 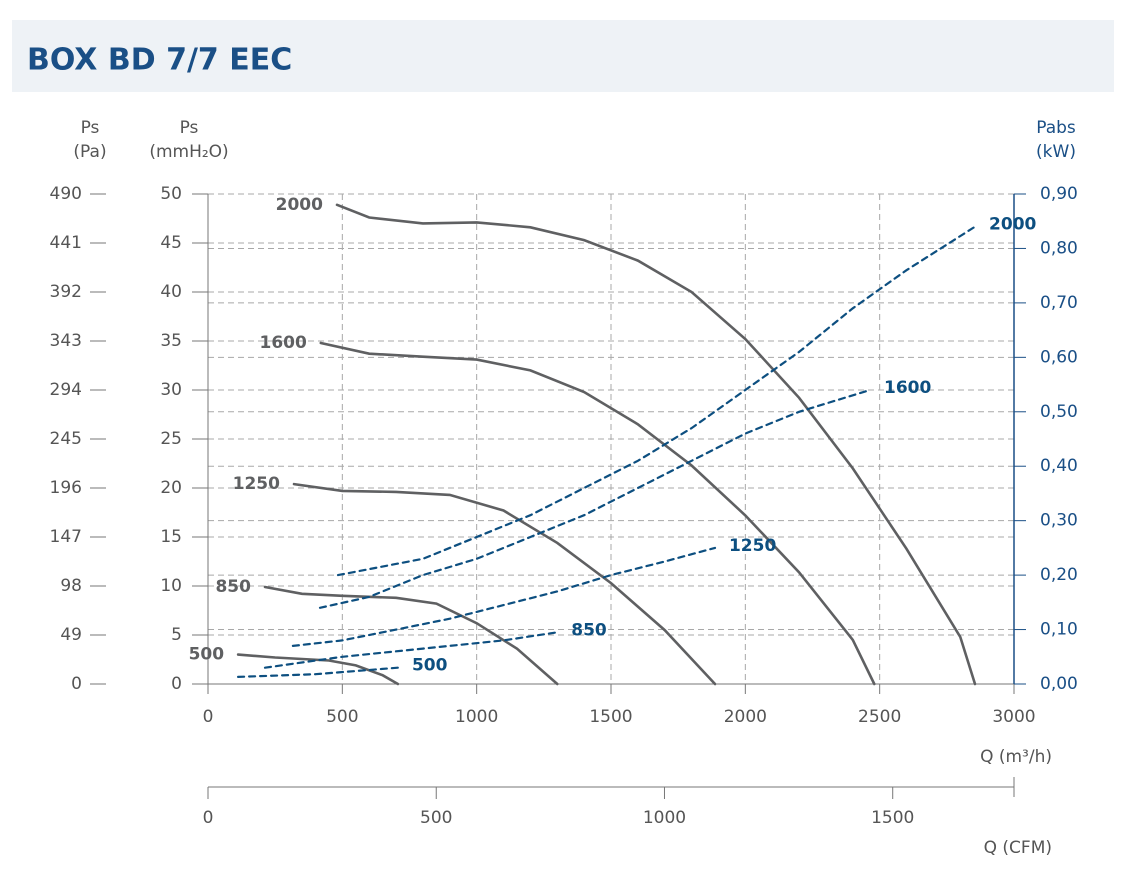 I want to click on y-tick-label: 0, so click(x=176, y=684).